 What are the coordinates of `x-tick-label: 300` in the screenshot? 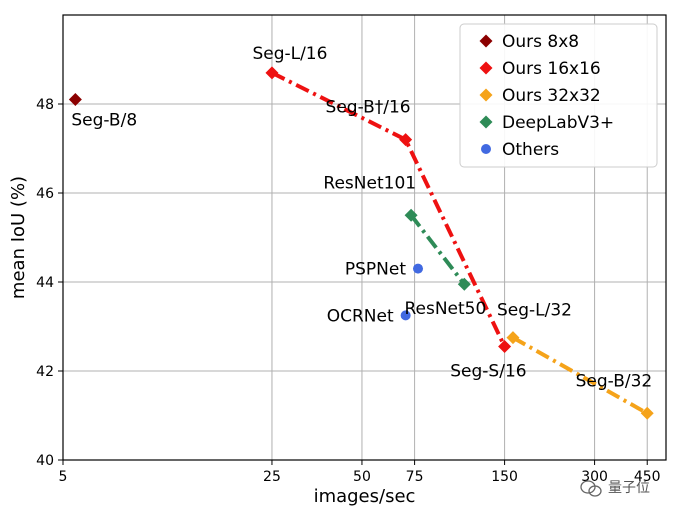 It's located at (594, 477).